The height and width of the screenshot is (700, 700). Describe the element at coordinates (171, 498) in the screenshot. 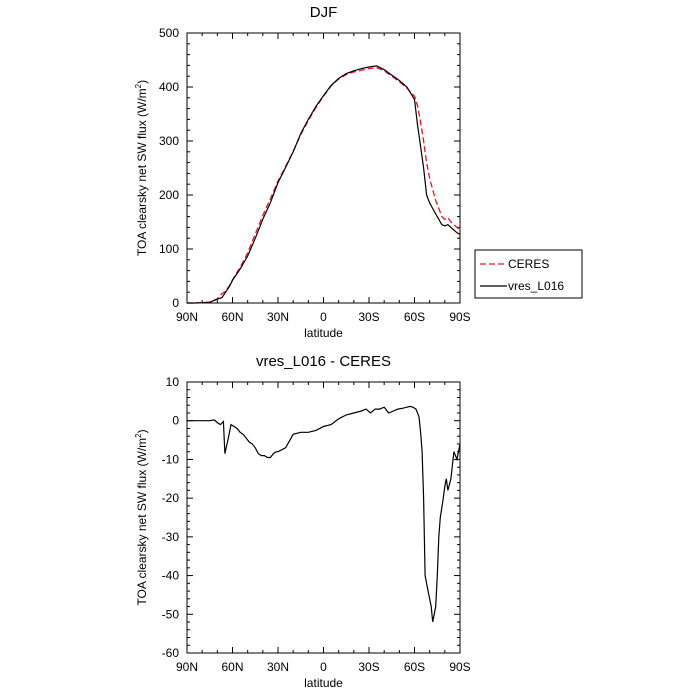

I see `y-tick-label: -20` at that location.